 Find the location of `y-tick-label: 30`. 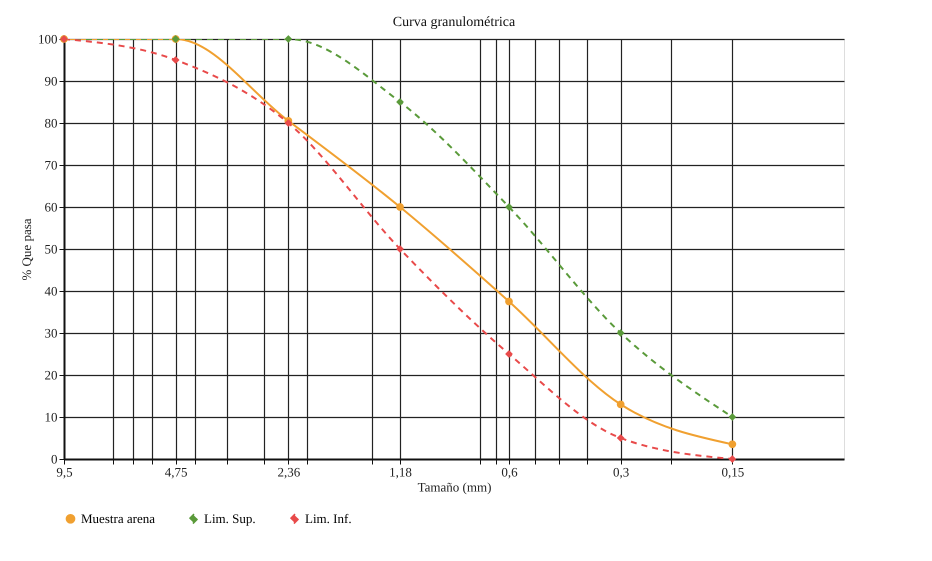

y-tick-label: 30 is located at coordinates (51, 333).